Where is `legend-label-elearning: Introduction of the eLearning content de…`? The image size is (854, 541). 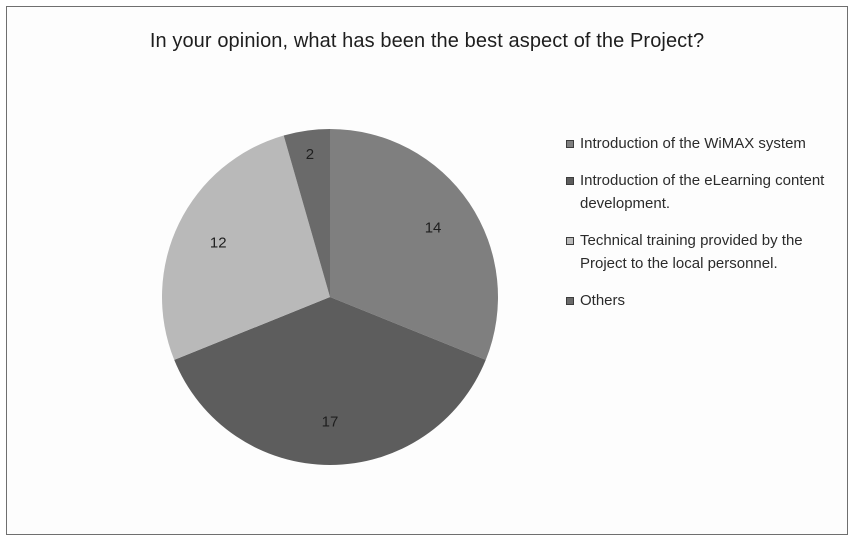
legend-label-elearning: Introduction of the eLearning content de… is located at coordinates (702, 192).